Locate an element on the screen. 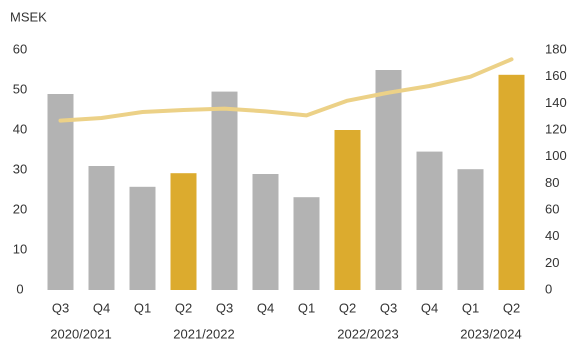 Image resolution: width=571 pixels, height=341 pixels. period-label: 2020/2021 is located at coordinates (80, 333).